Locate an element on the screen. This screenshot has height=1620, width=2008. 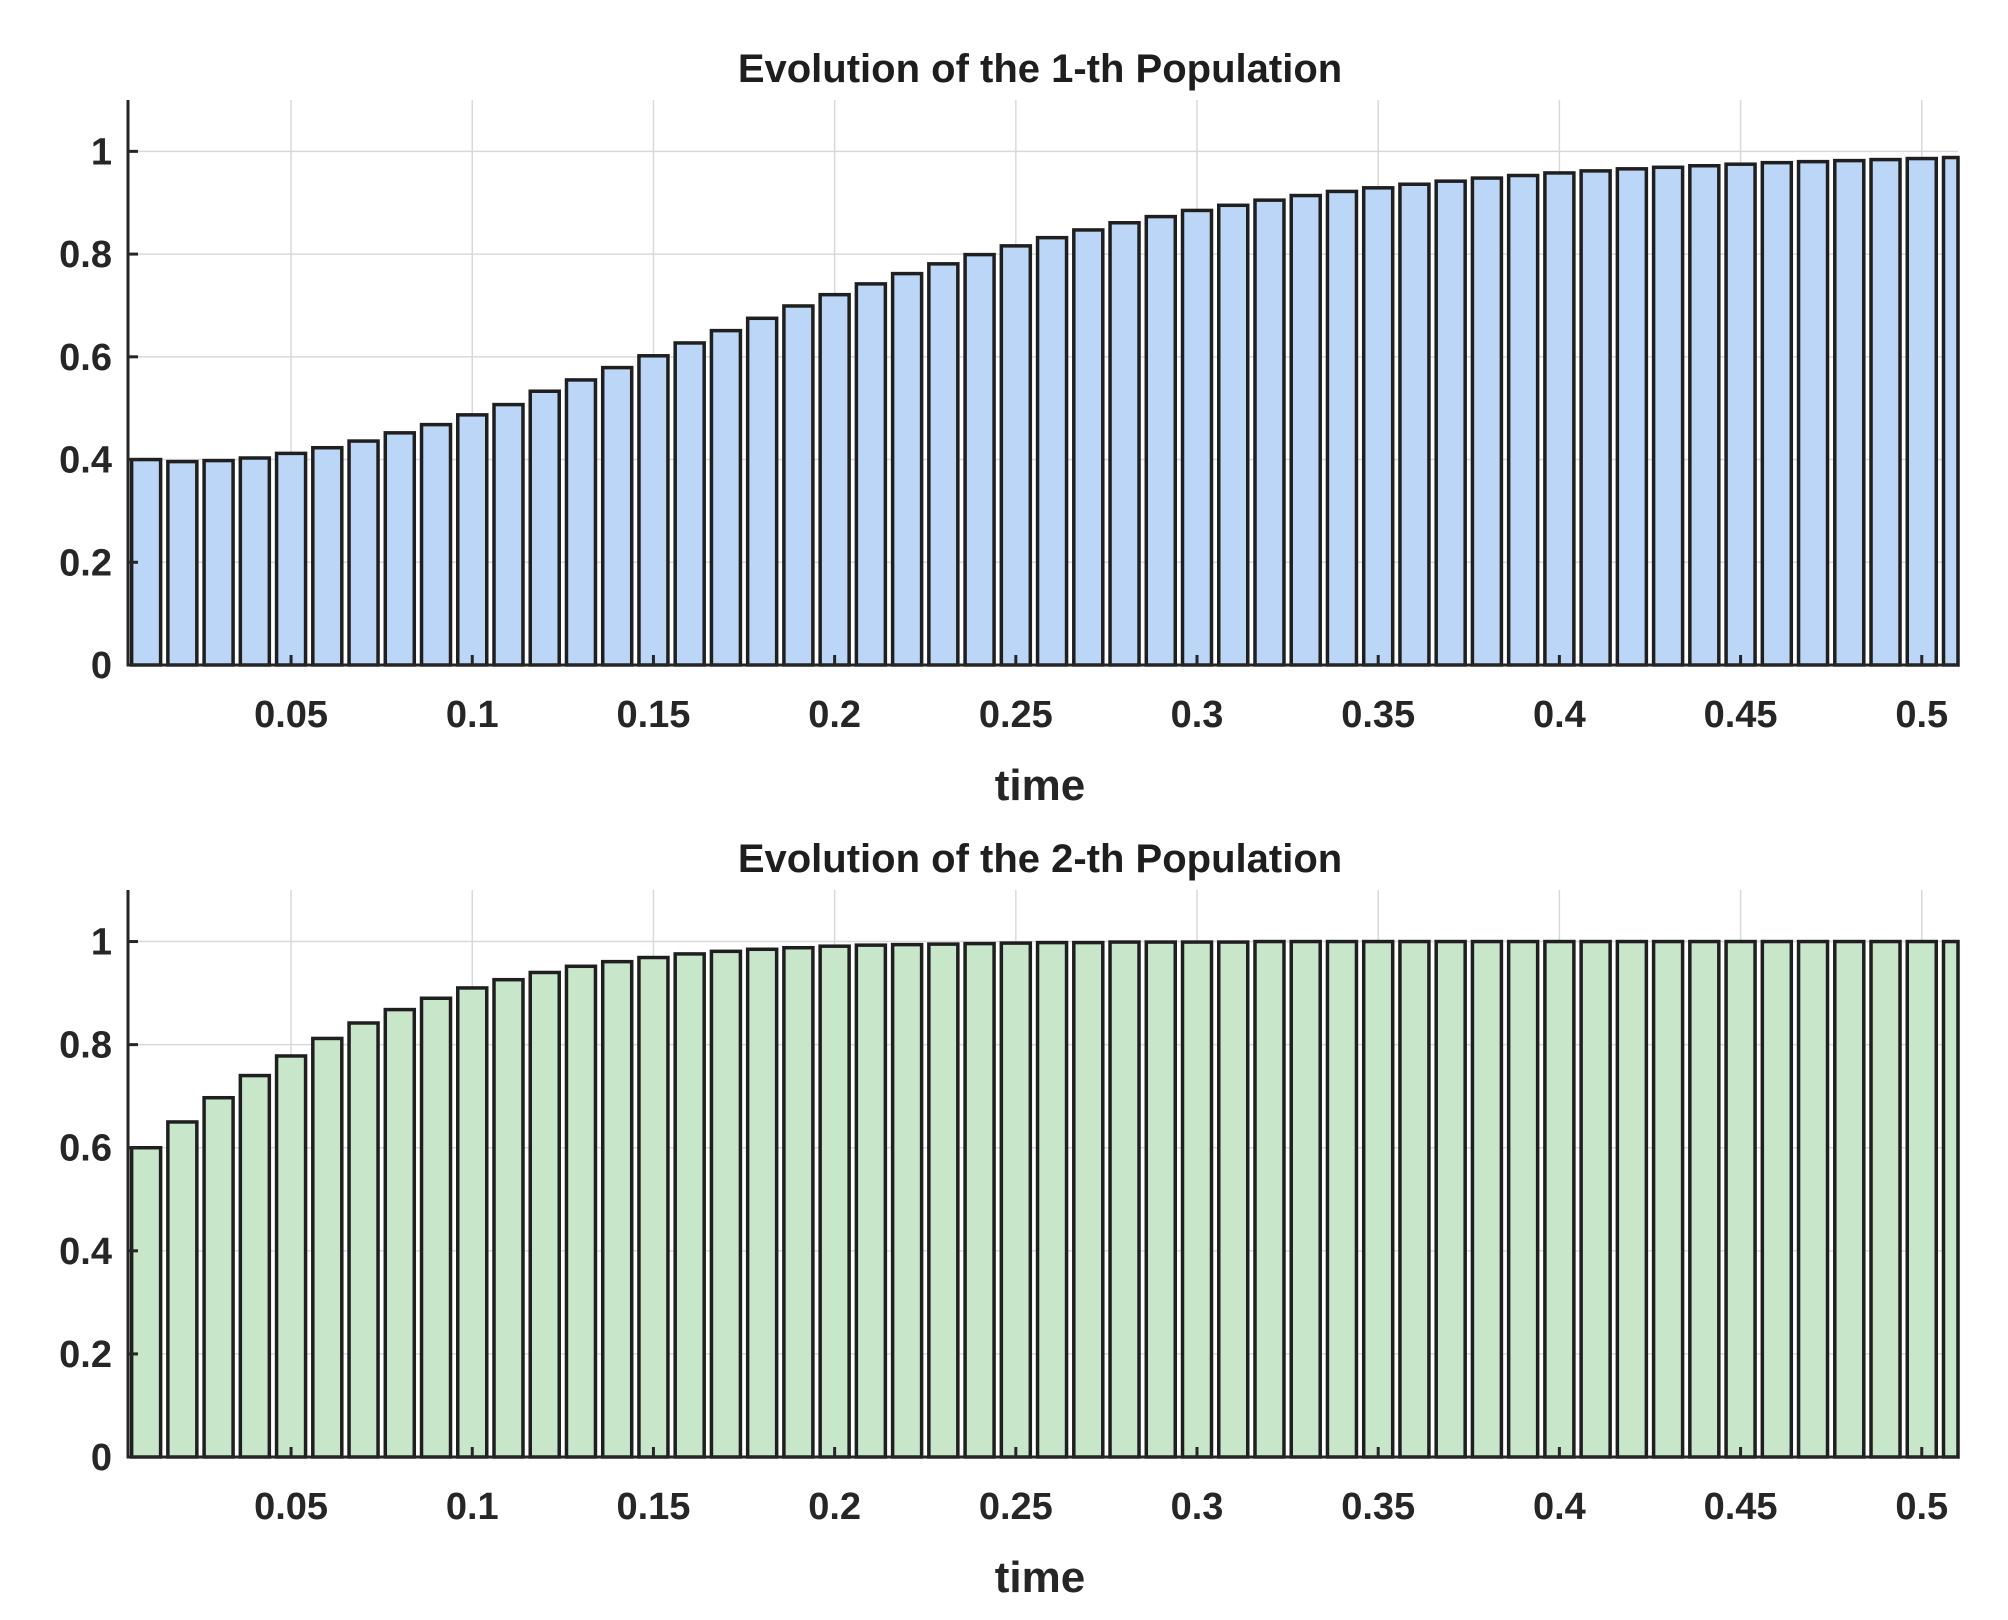
x-tick-label: 0.5 is located at coordinates (1921, 1507).